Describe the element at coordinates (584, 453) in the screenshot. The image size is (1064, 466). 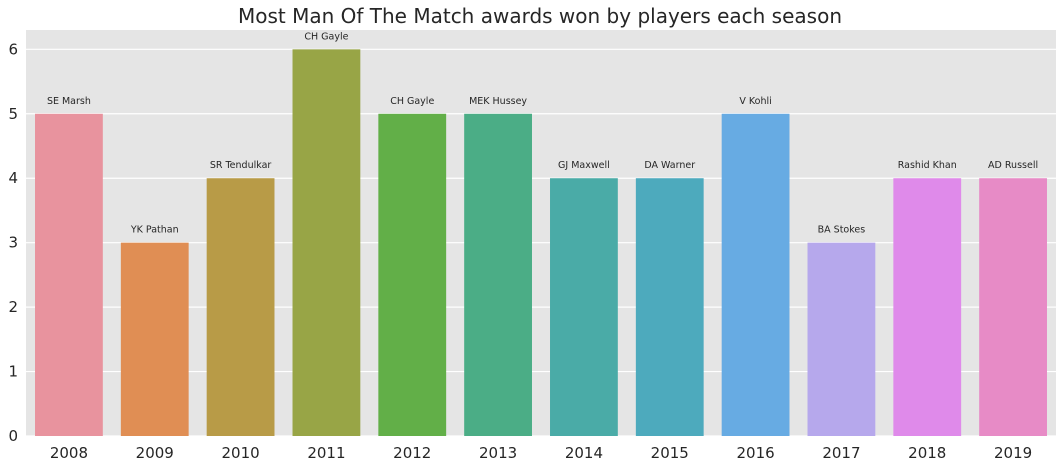
I see `x-tick-label-2014: 2014` at that location.